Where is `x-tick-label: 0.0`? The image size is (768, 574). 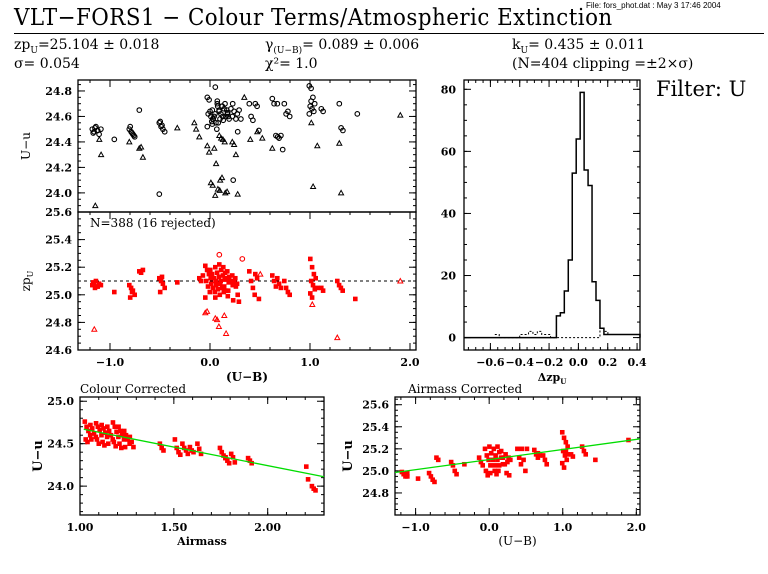
x-tick-label: 0.0 is located at coordinates (578, 362).